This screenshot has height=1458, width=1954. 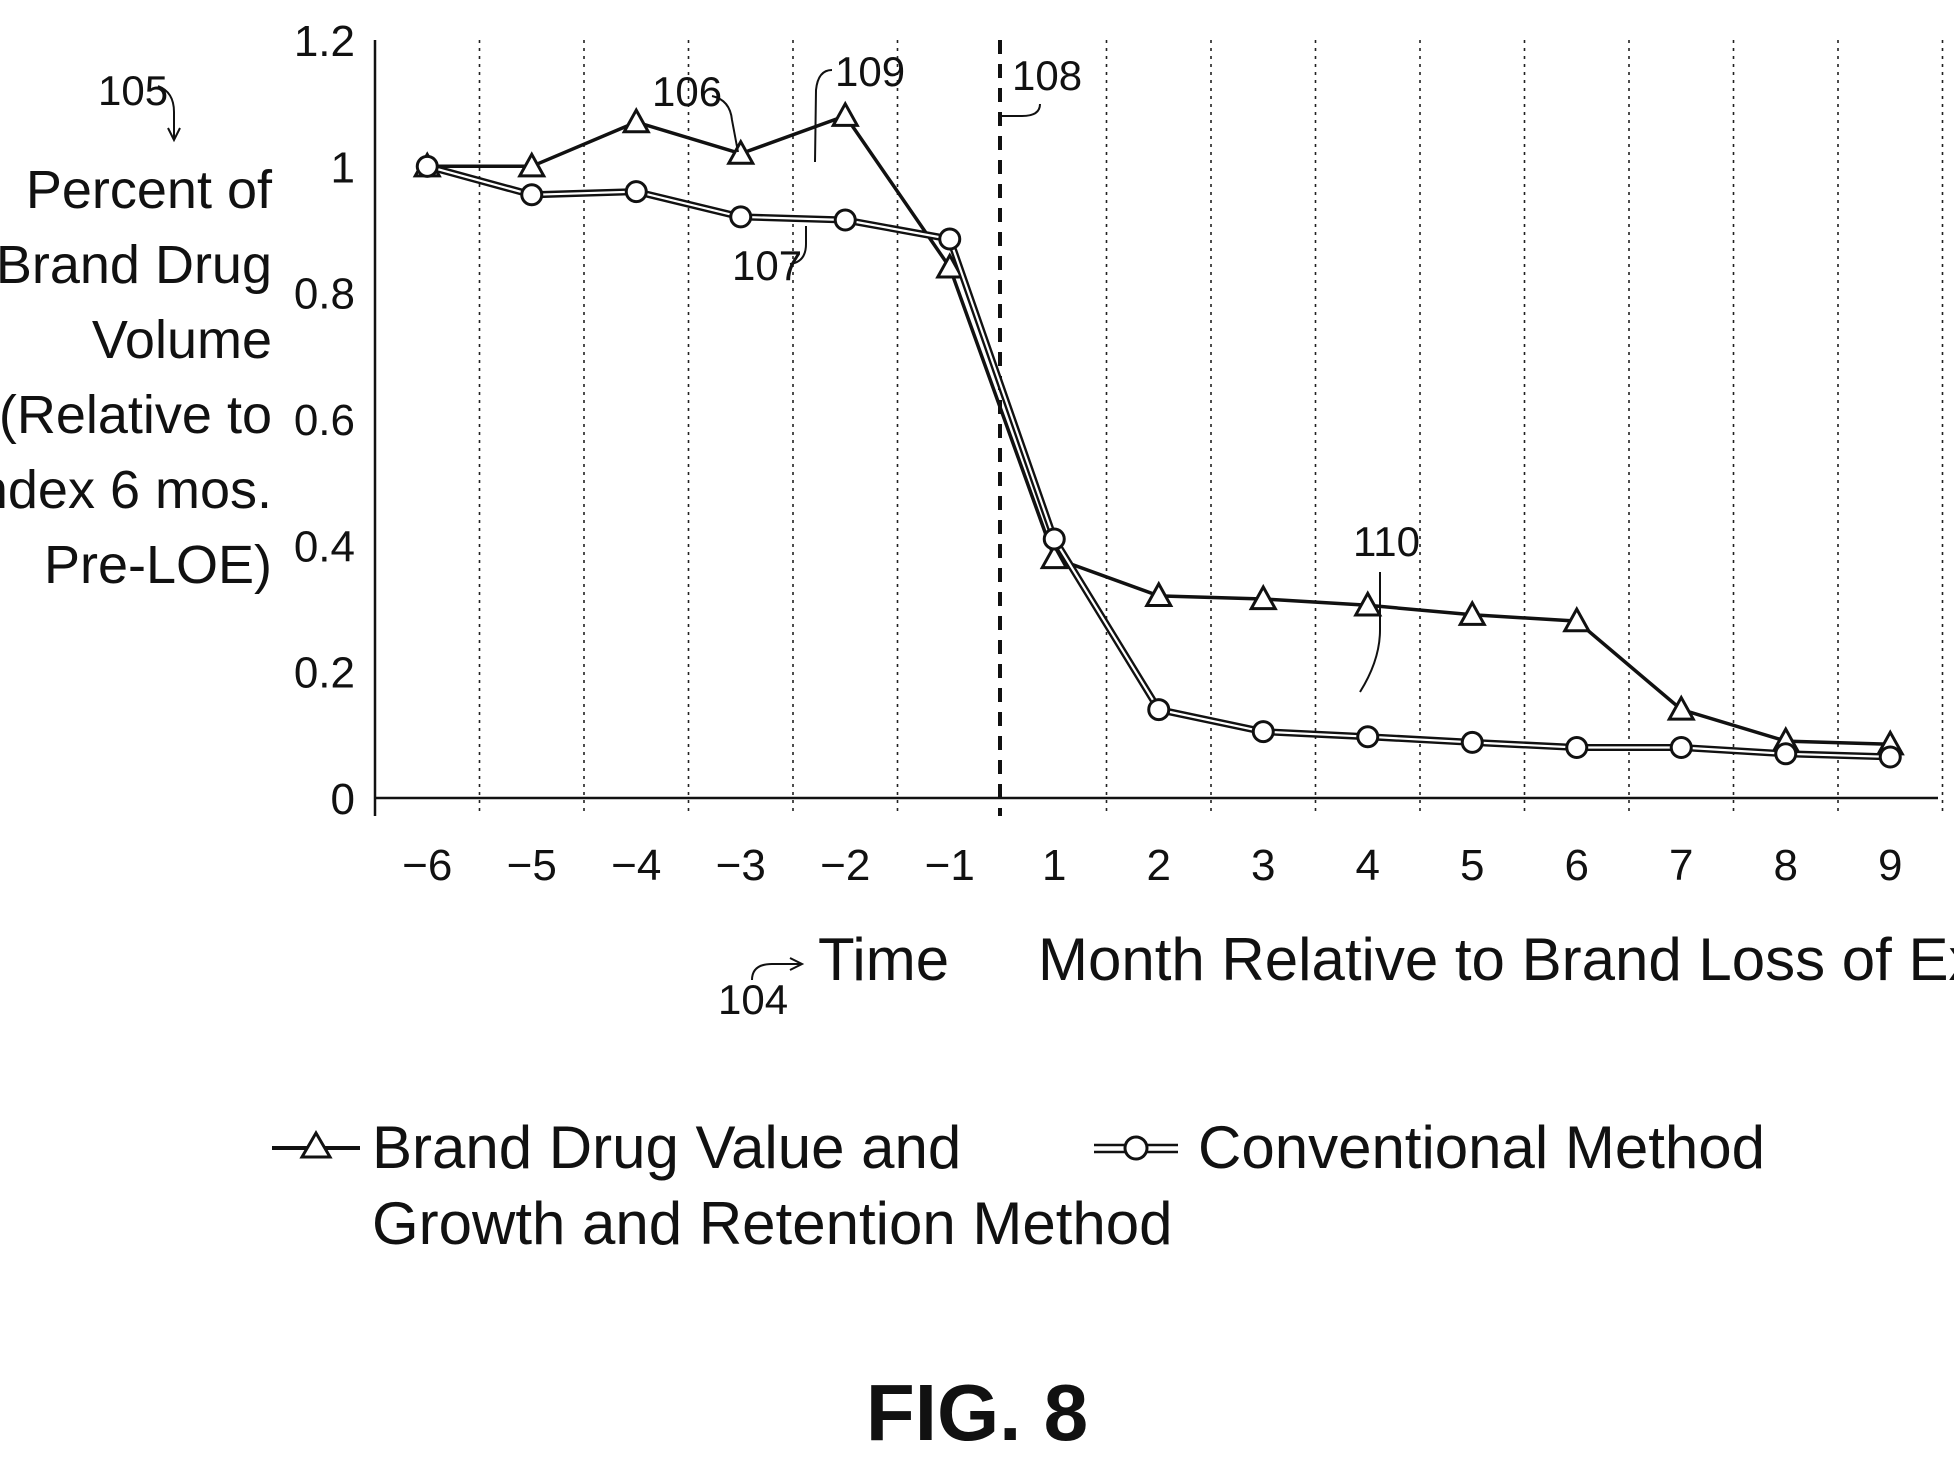 What do you see at coordinates (133, 90) in the screenshot?
I see `ref-105: 105` at bounding box center [133, 90].